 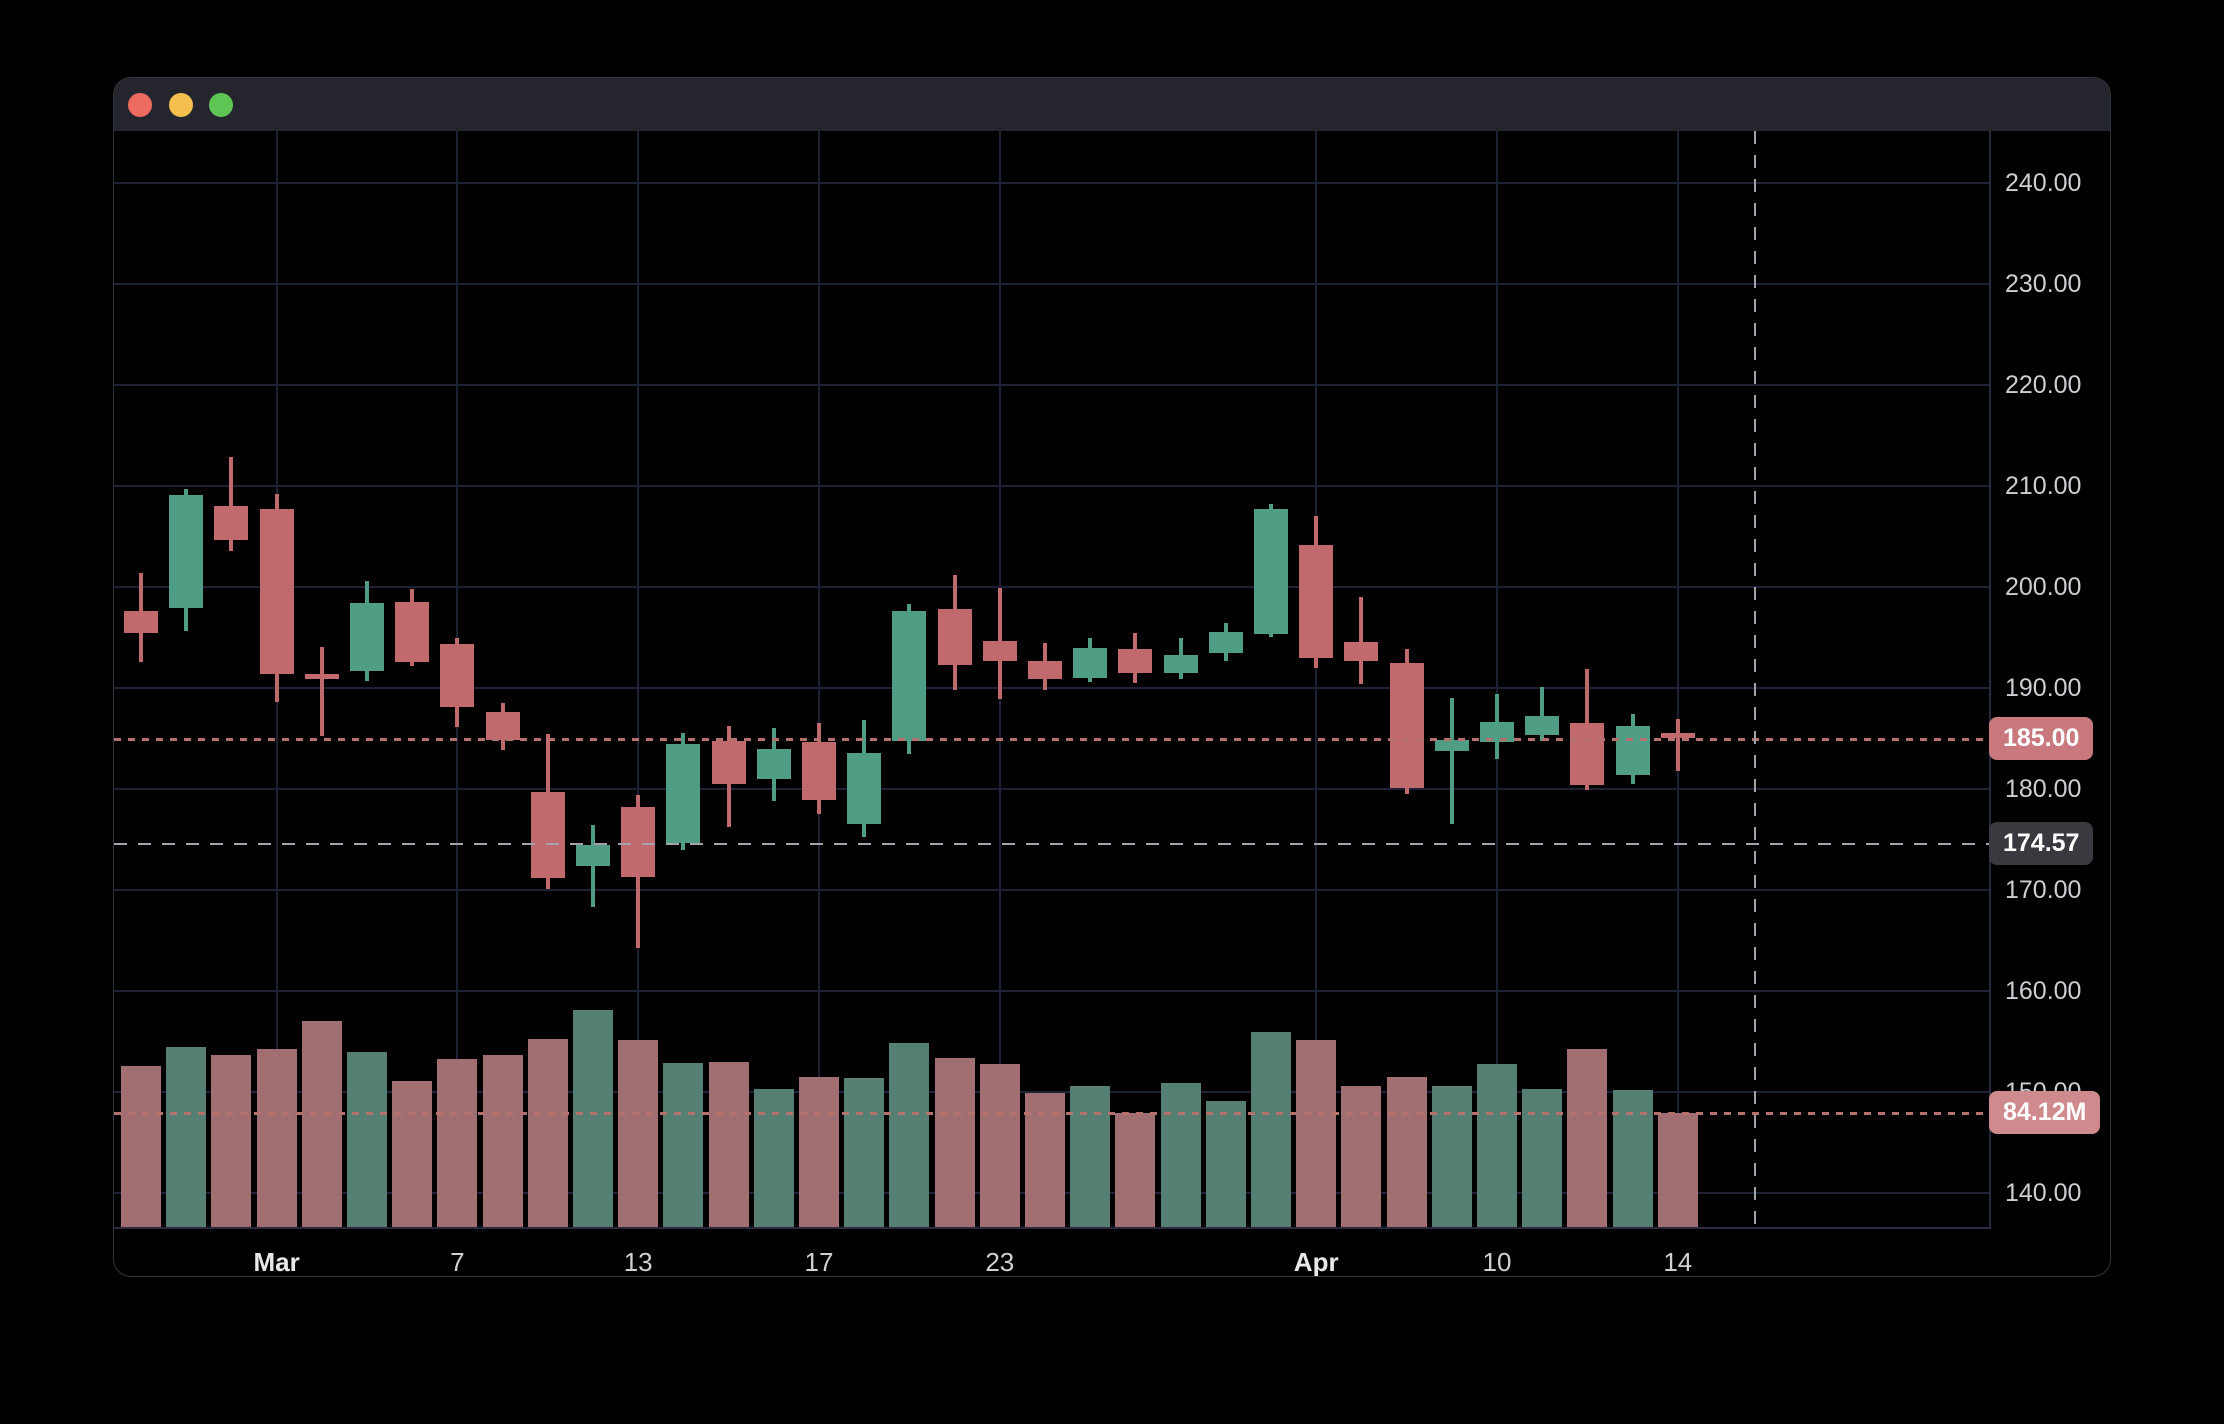 What do you see at coordinates (1754, 679) in the screenshot?
I see `crosshair-vertical-line` at bounding box center [1754, 679].